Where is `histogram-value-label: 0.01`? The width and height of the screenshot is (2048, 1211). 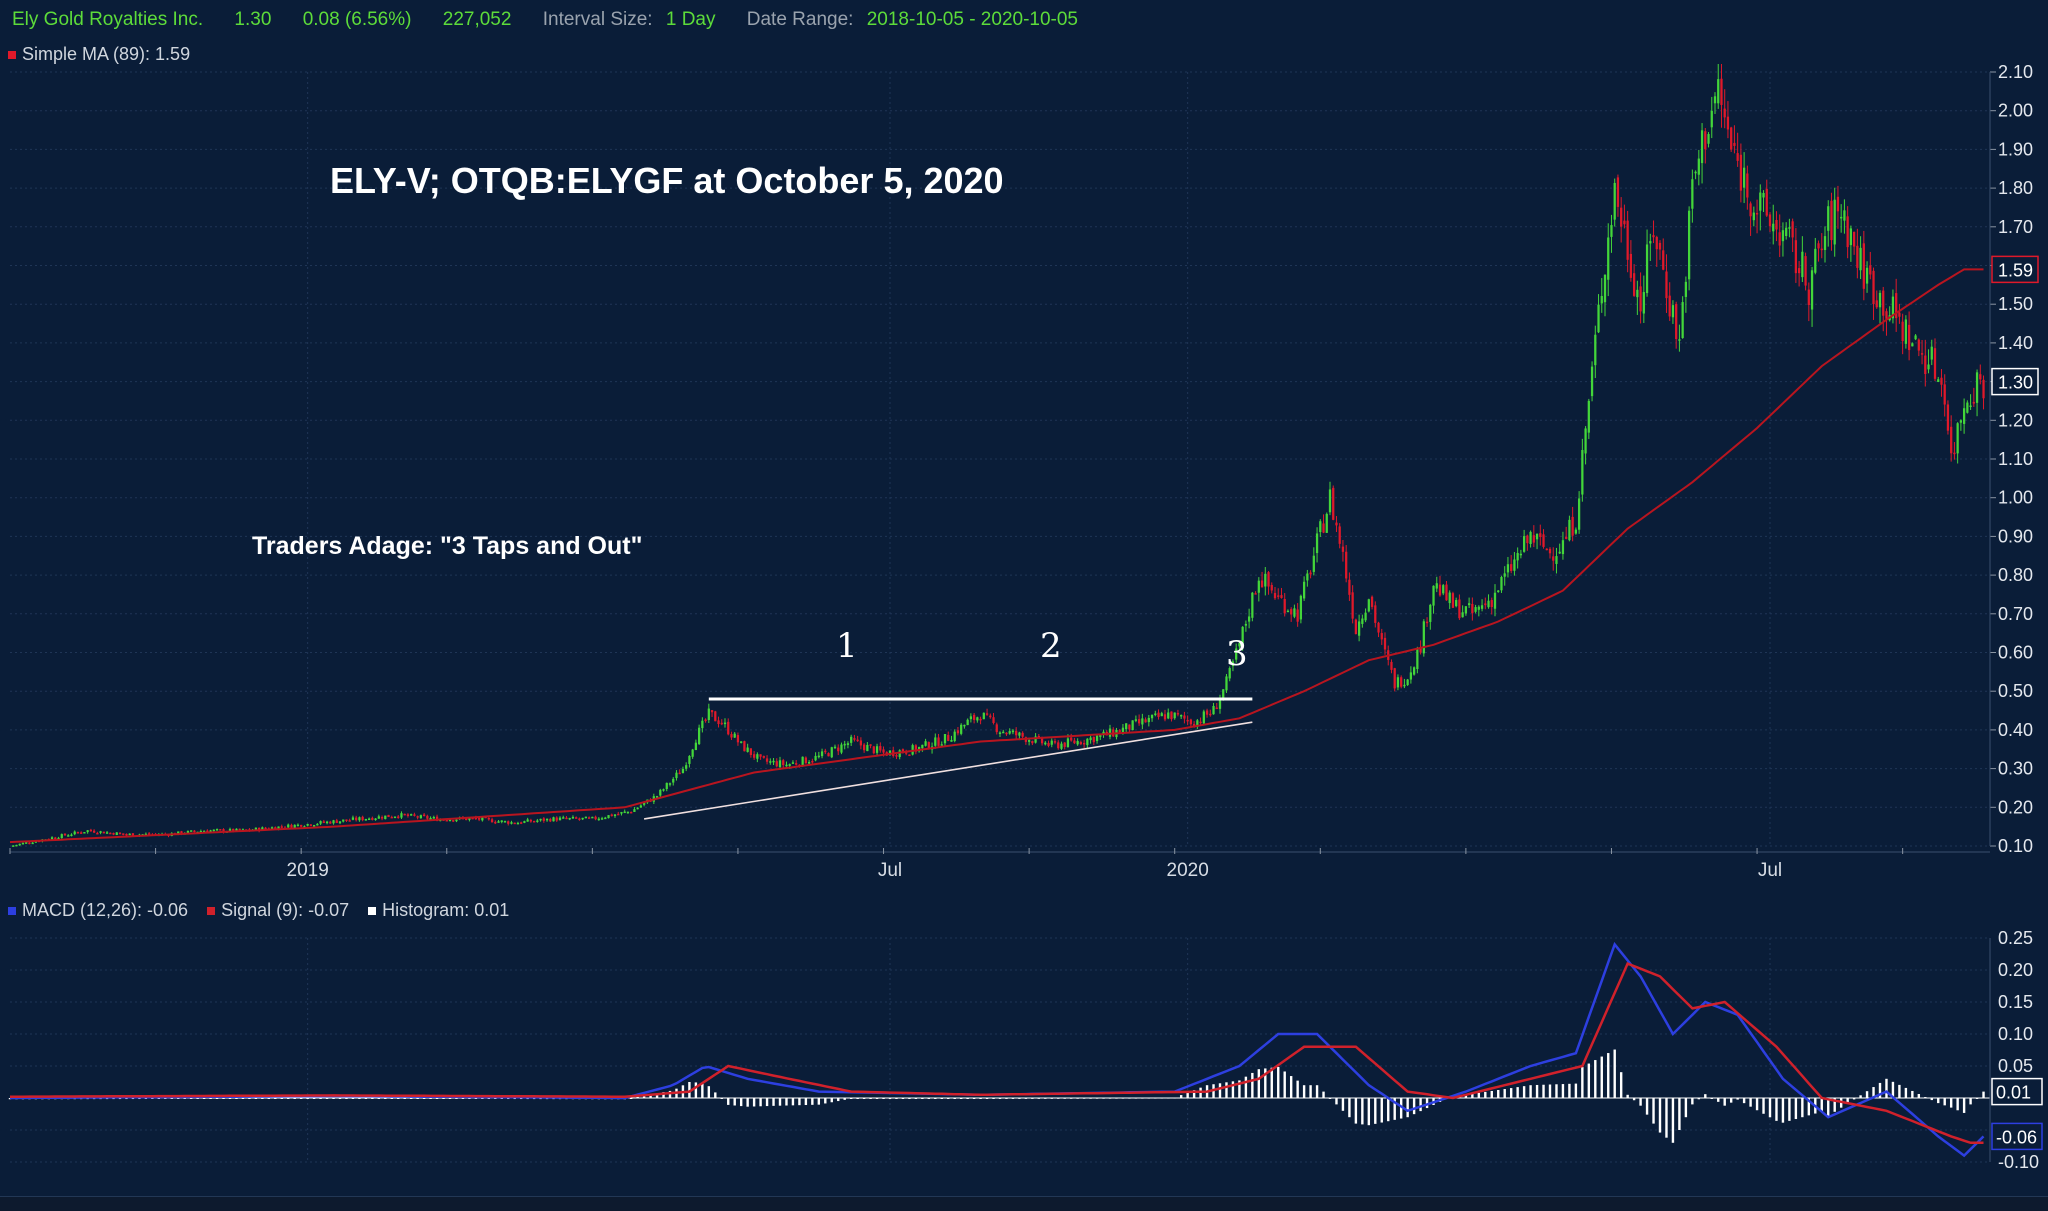 histogram-value-label: 0.01 is located at coordinates (2013, 1093).